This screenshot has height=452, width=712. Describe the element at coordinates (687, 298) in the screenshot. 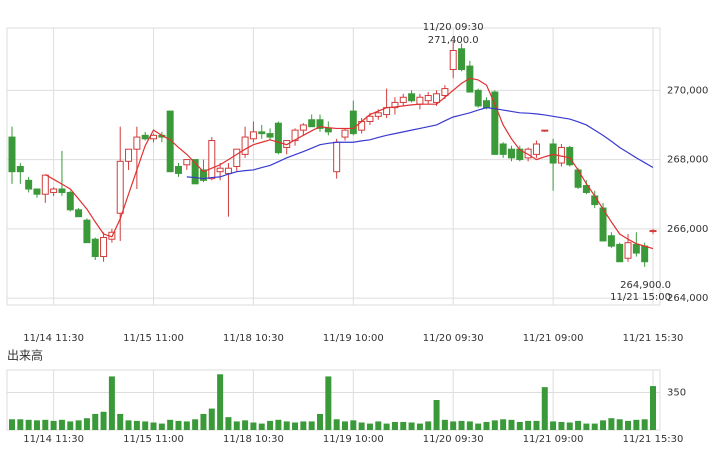

I see `y-tick-label: 264,000` at that location.